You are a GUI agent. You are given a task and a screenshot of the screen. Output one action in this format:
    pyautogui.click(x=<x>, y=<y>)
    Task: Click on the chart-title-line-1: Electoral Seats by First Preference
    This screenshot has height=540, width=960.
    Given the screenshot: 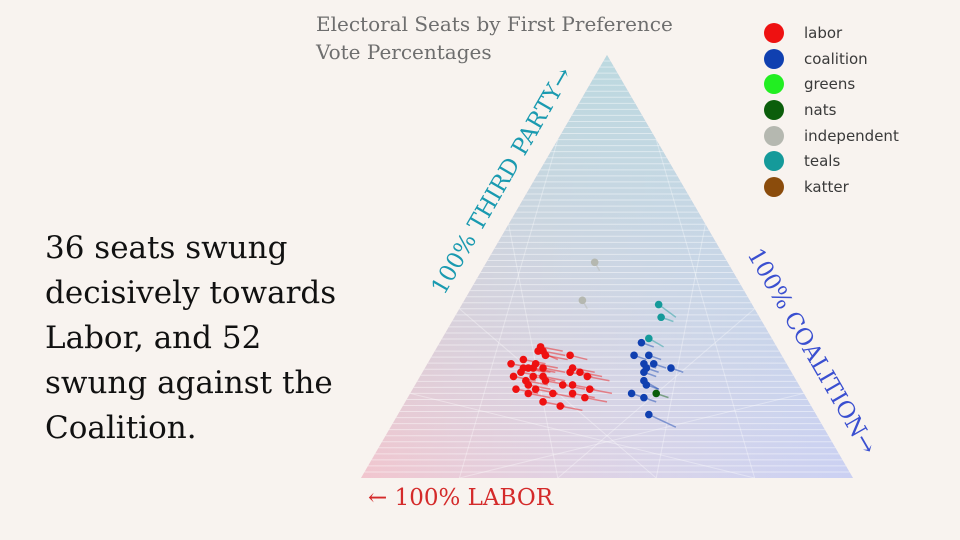 What is the action you would take?
    pyautogui.click(x=494, y=24)
    